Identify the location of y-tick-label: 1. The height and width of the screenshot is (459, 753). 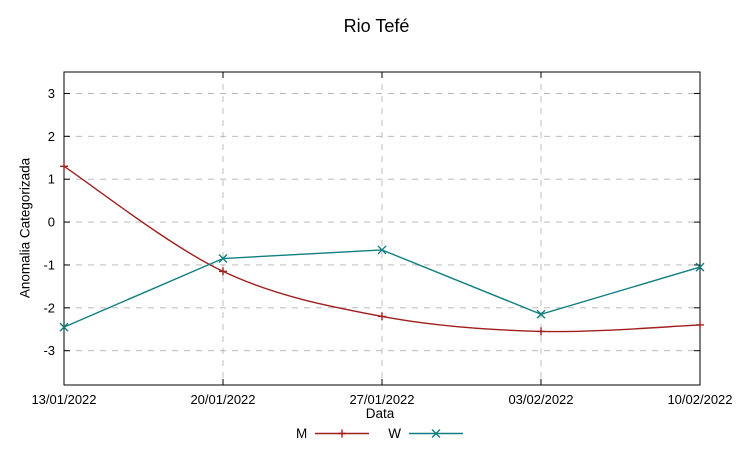
(51, 179).